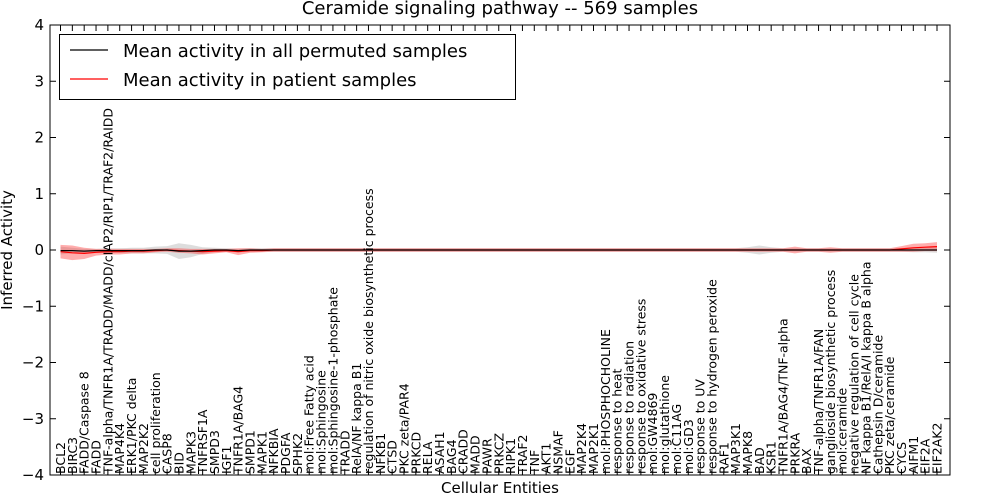  Describe the element at coordinates (60, 458) in the screenshot. I see `x-tick-label: BCL2` at that location.